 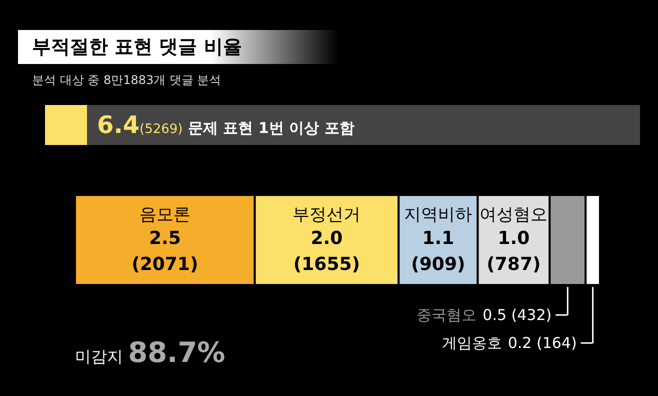 What do you see at coordinates (326, 251) in the screenshot?
I see `data-label: 2.0 (1655)` at bounding box center [326, 251].